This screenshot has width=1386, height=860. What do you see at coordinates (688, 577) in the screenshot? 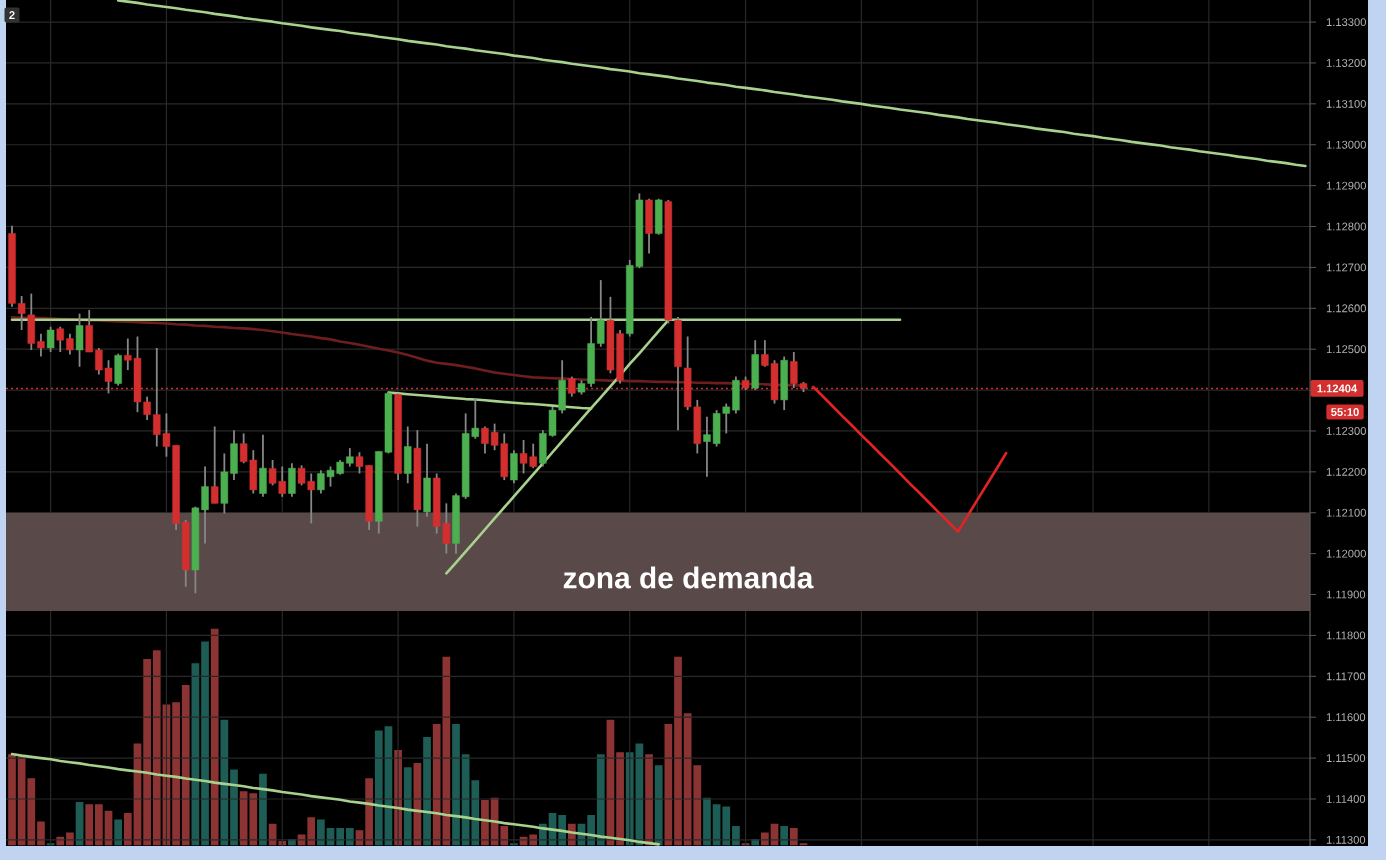
I see `band-label: zona de demanda` at bounding box center [688, 577].